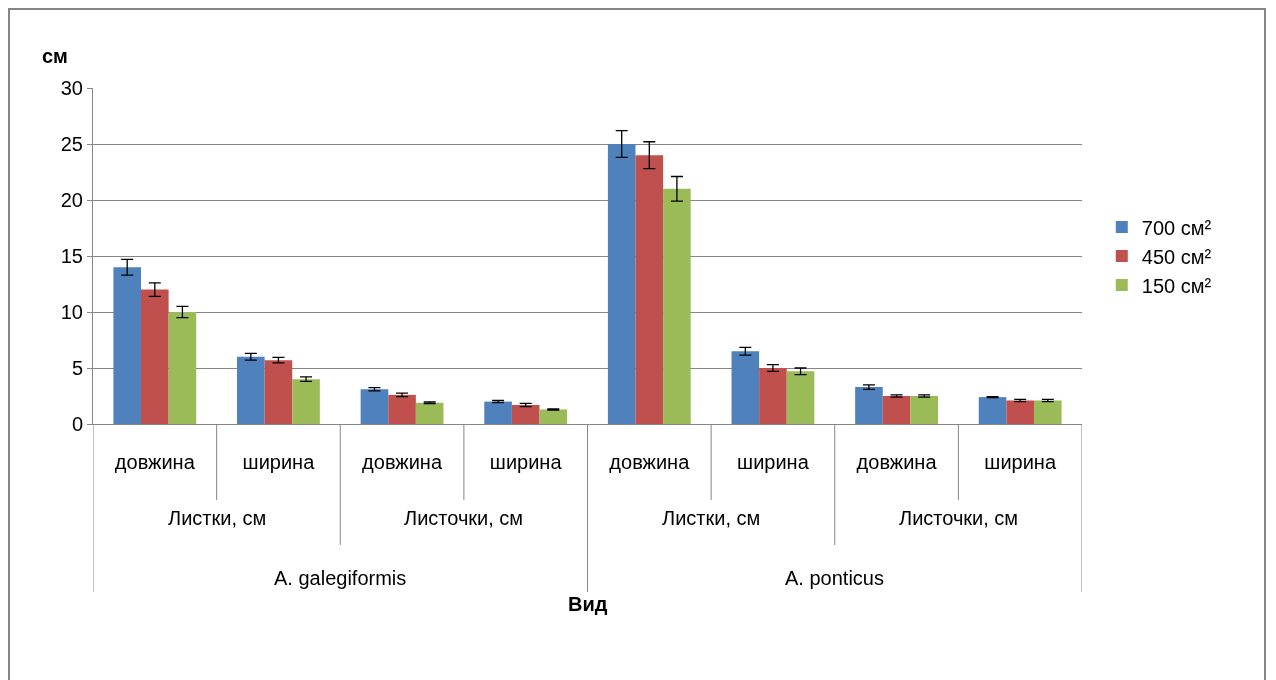 This screenshot has height=680, width=1276. Describe the element at coordinates (1176, 285) in the screenshot. I see `legend-label: 150 см²` at that location.